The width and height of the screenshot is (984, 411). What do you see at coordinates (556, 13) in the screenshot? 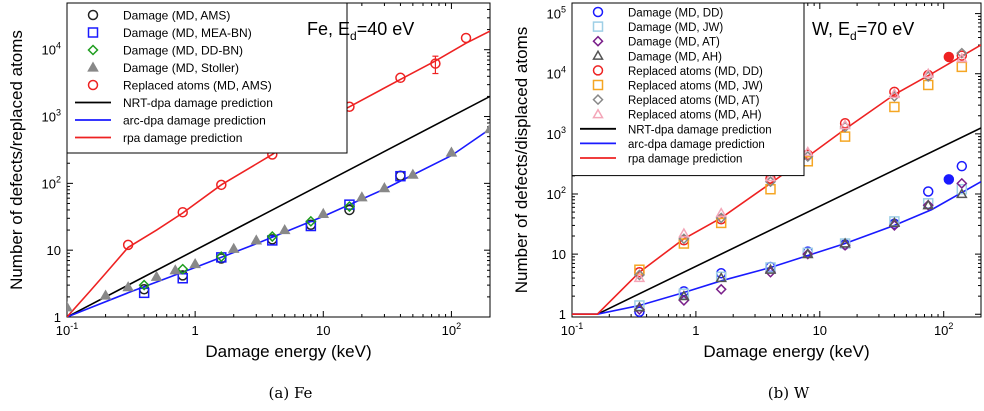
I see `y-tick-label: 10⁵` at bounding box center [556, 13].